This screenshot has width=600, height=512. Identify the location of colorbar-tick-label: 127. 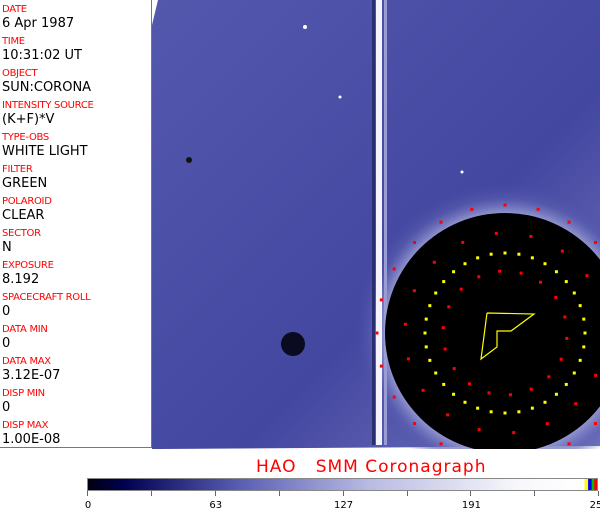
(344, 505).